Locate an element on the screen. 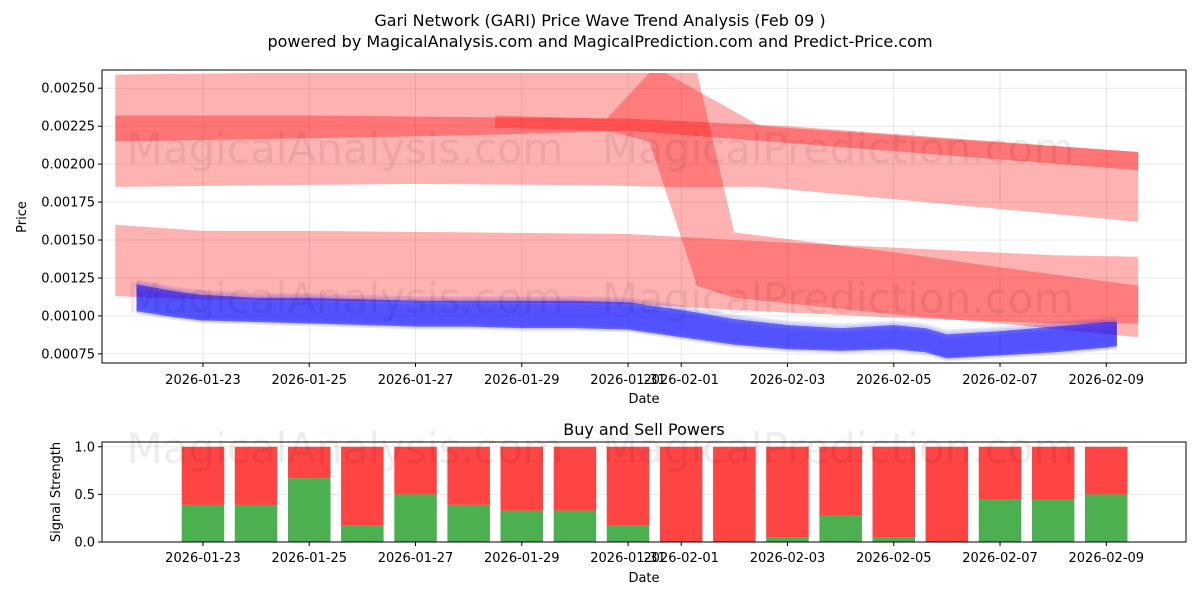 The width and height of the screenshot is (1200, 600). watermark-analysis-bottom: MagicalAnalysis.com is located at coordinates (345, 448).